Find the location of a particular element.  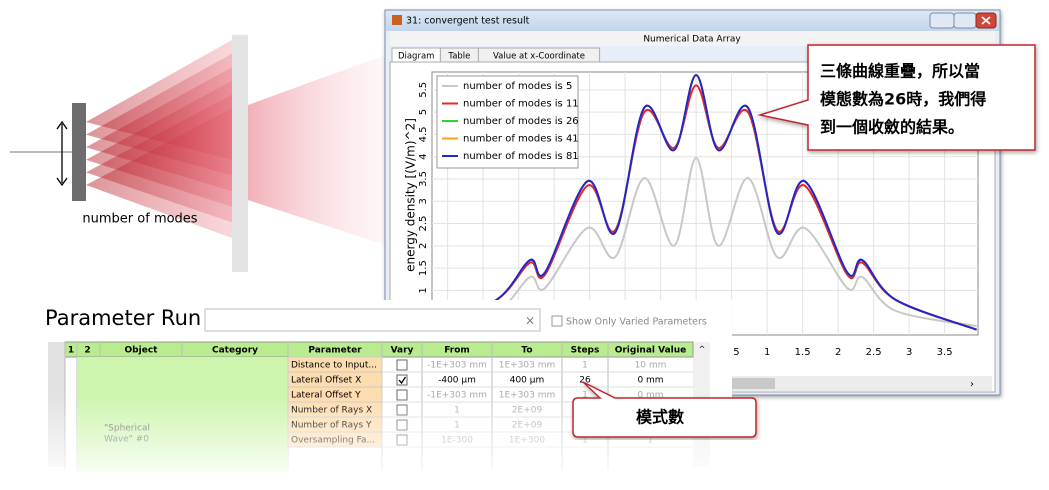

beam-fan is located at coordinates (159, 139).